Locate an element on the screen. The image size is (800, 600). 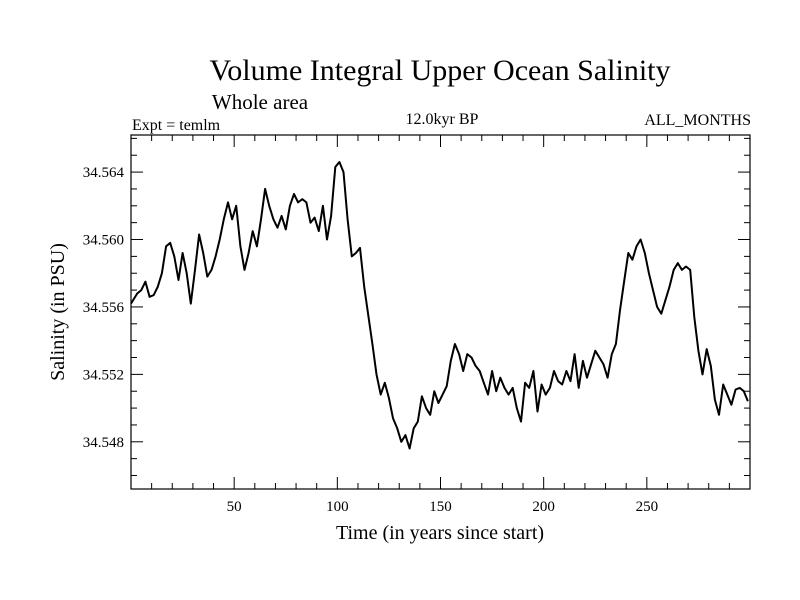
period-label: 12.0kyr BP is located at coordinates (442, 119).